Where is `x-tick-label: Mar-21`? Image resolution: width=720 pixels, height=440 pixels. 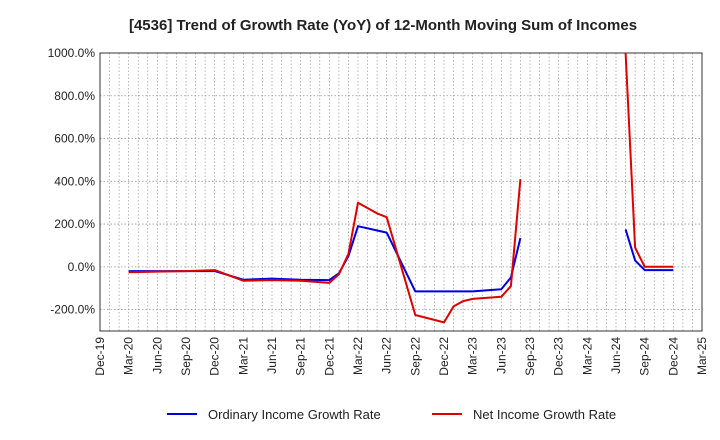
x-tick-label: Mar-21 is located at coordinates (243, 356).